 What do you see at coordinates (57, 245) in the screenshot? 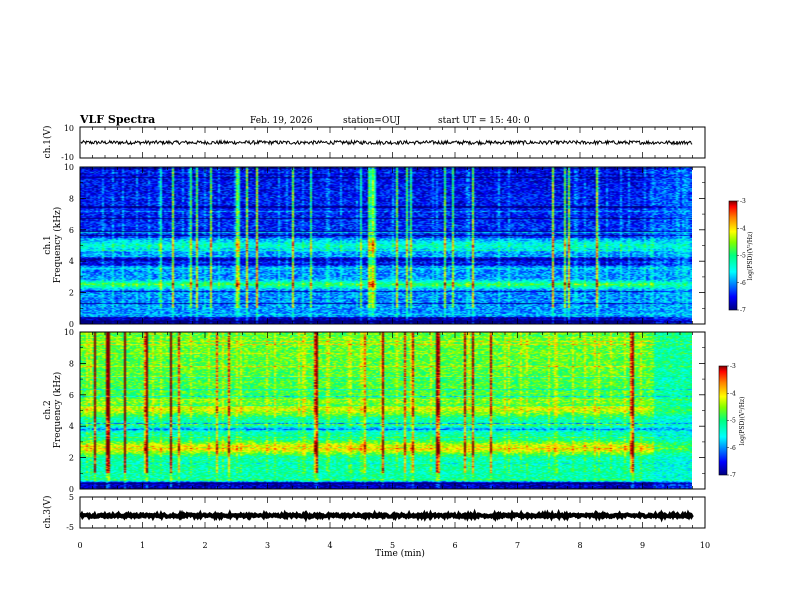
I see `ch1-spec-ylabel: Frequency (kHz)` at bounding box center [57, 245].